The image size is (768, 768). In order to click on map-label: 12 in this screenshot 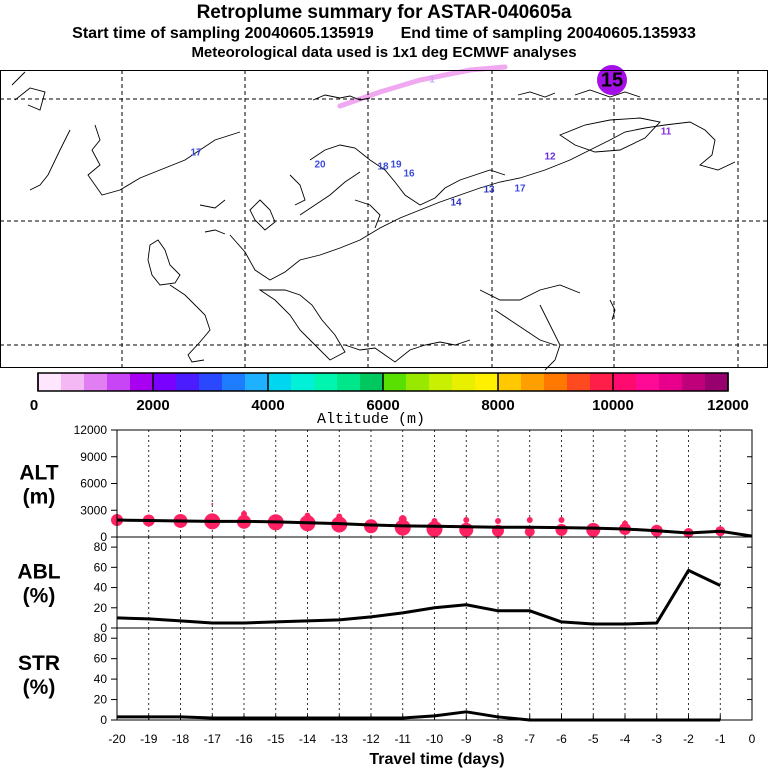, I will do `click(550, 157)`.